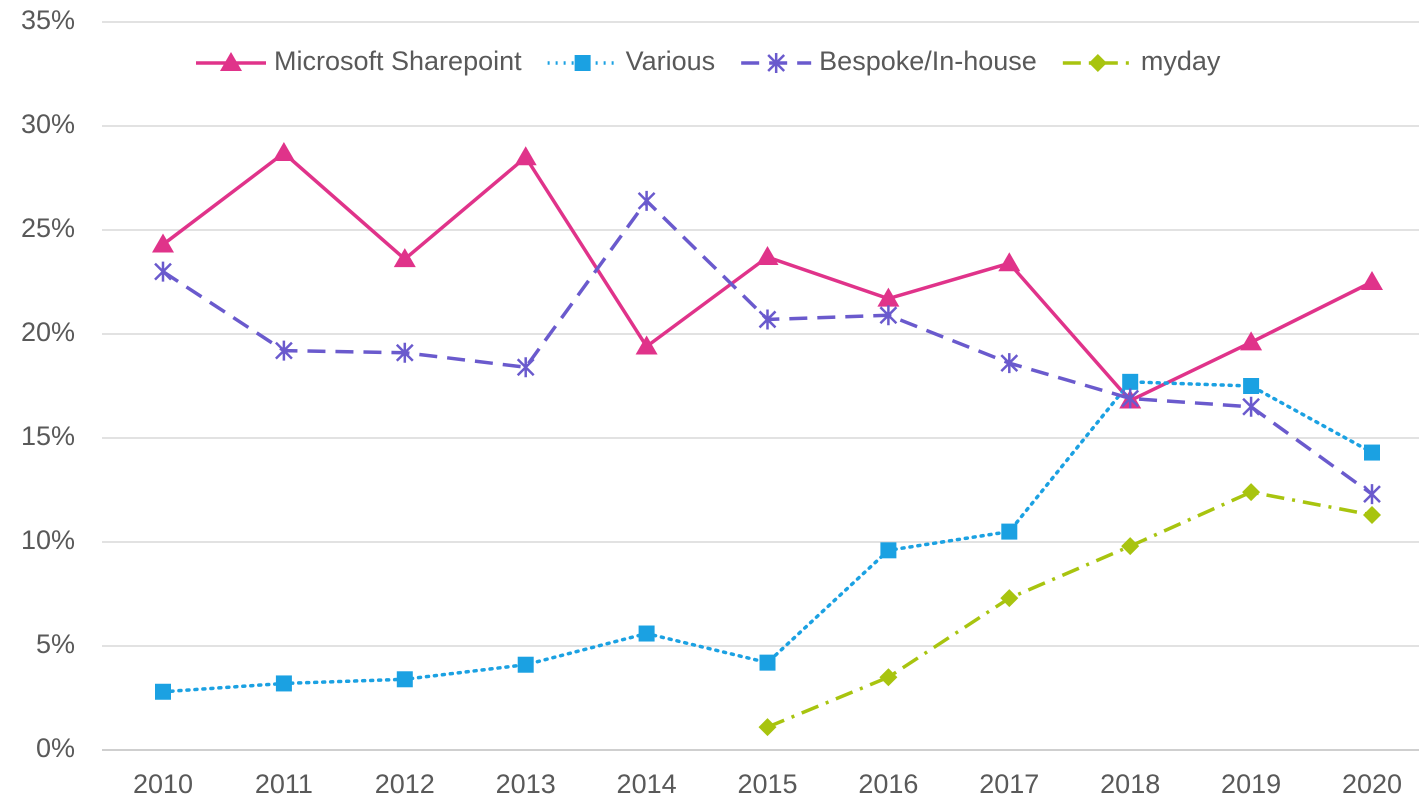 This screenshot has height=802, width=1419. What do you see at coordinates (526, 784) in the screenshot?
I see `x-tick-label: 2013` at bounding box center [526, 784].